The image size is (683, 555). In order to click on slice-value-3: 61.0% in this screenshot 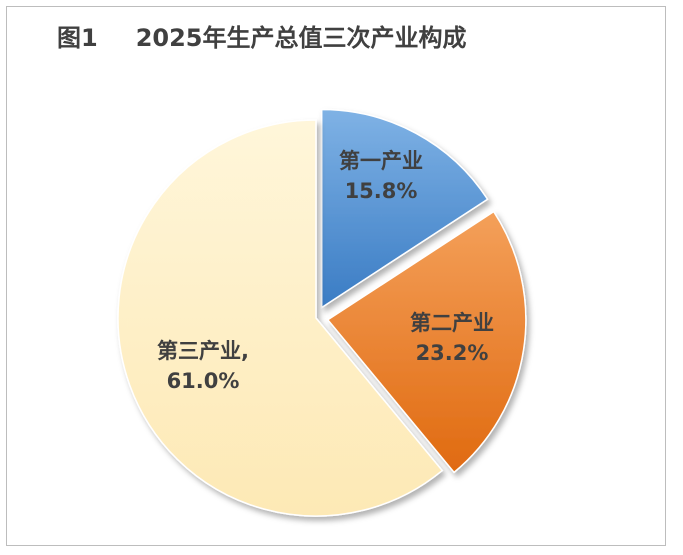, I will do `click(203, 381)`.